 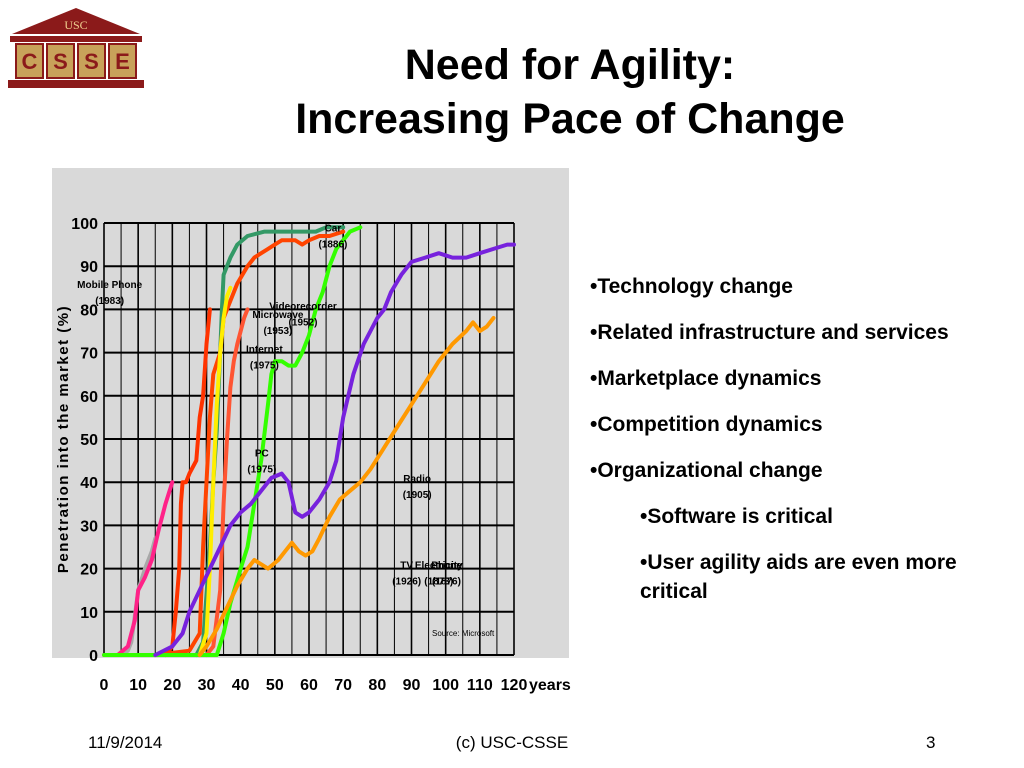 I want to click on bullet-item: •Technology change, so click(x=691, y=286).